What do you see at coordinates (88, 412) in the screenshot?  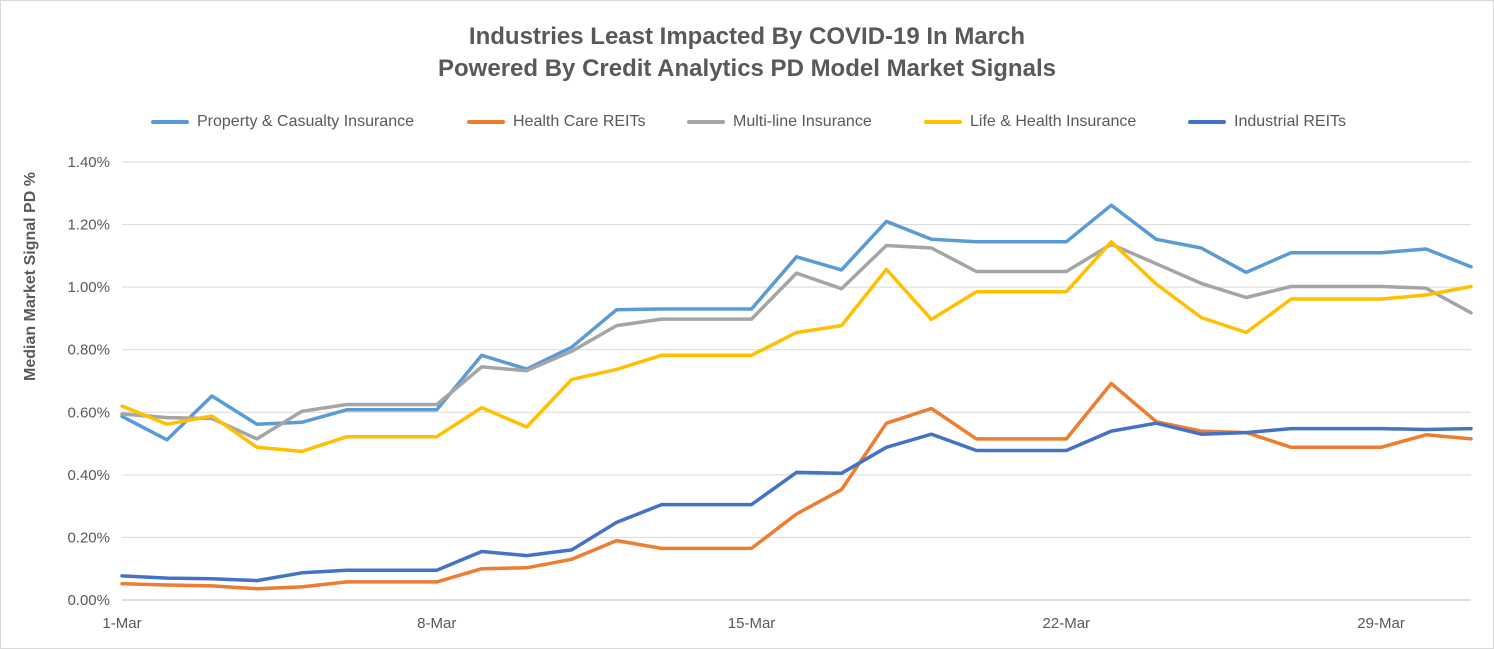 I see `y-tick-label: 0.60%` at bounding box center [88, 412].